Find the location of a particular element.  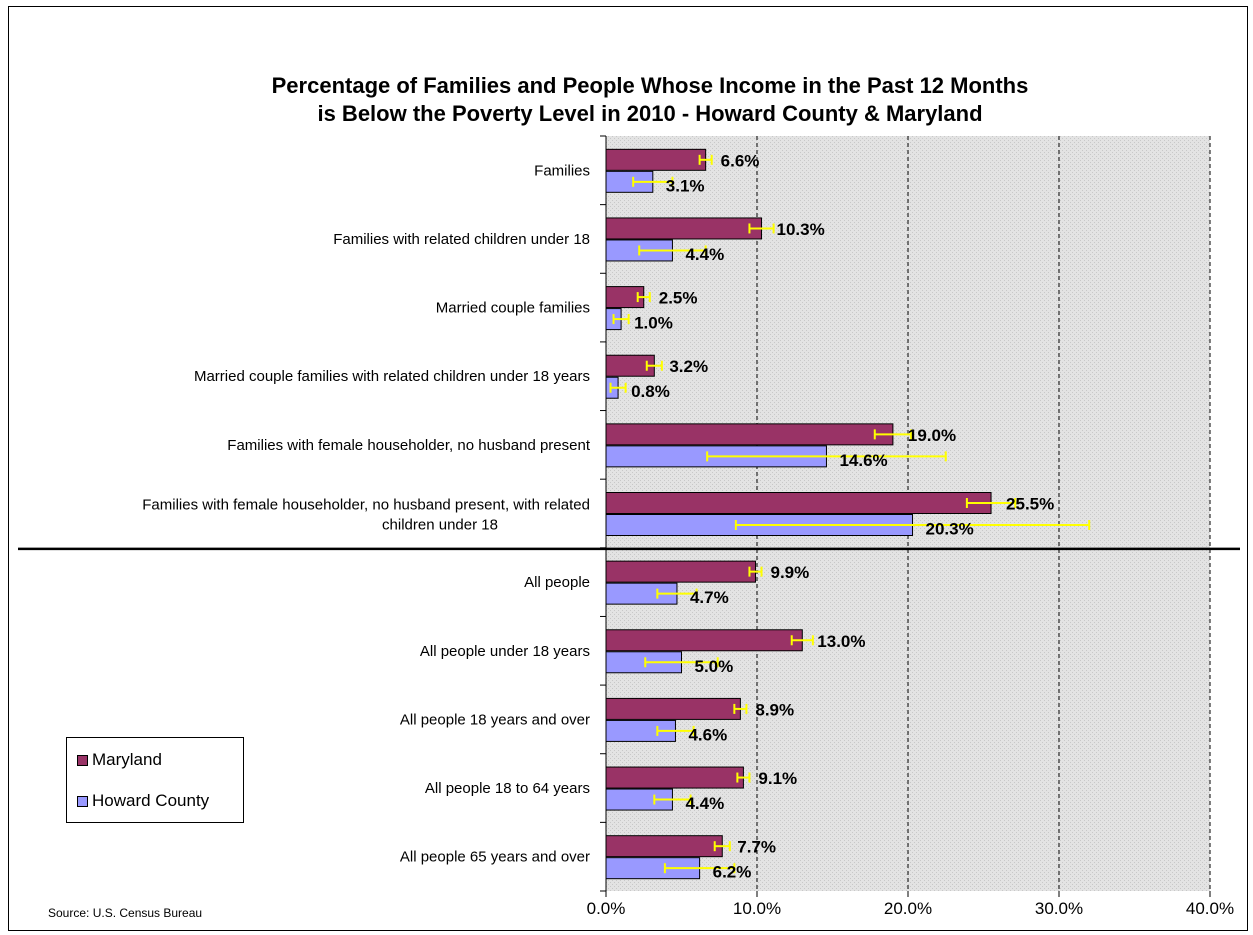

data-label-maryland: 10.3% is located at coordinates (801, 229).